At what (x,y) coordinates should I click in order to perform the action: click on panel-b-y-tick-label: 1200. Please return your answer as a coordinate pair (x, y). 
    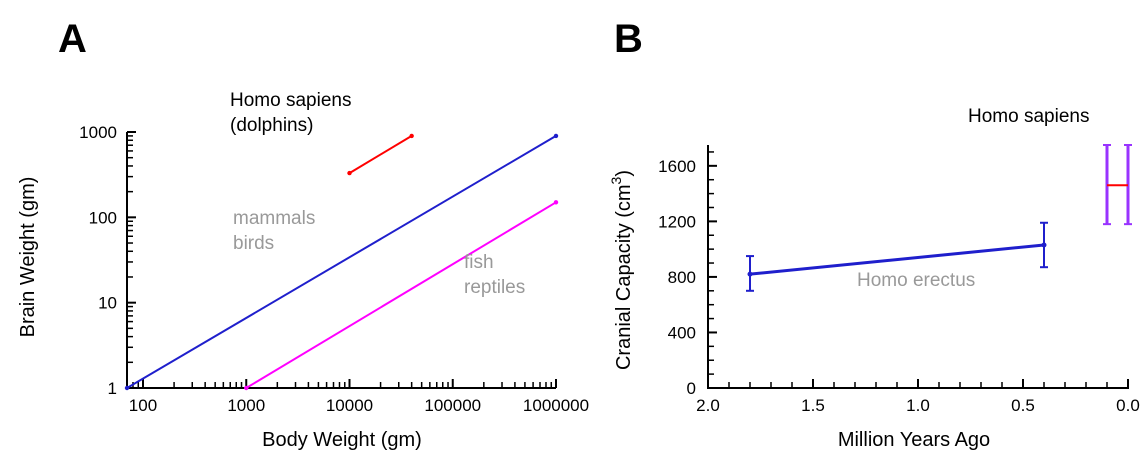
    Looking at the image, I should click on (677, 221).